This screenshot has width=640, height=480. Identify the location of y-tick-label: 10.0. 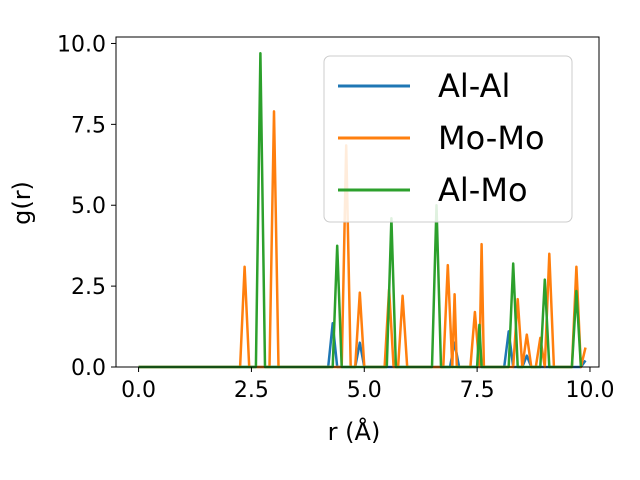
(81, 44).